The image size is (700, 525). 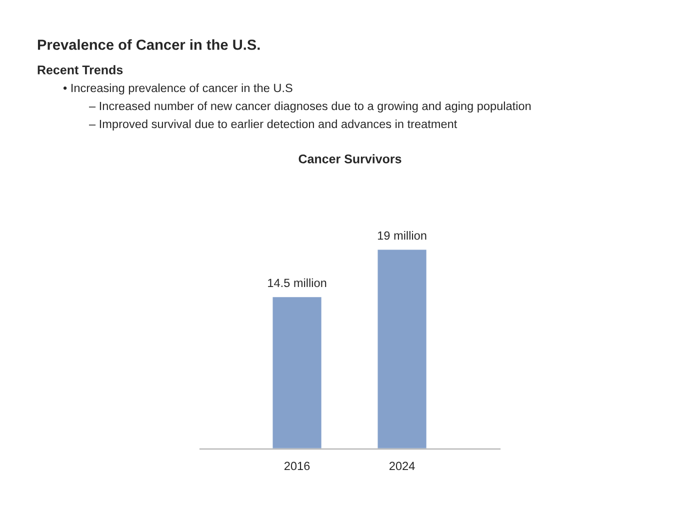 What do you see at coordinates (402, 235) in the screenshot?
I see `data-label: 19 million` at bounding box center [402, 235].